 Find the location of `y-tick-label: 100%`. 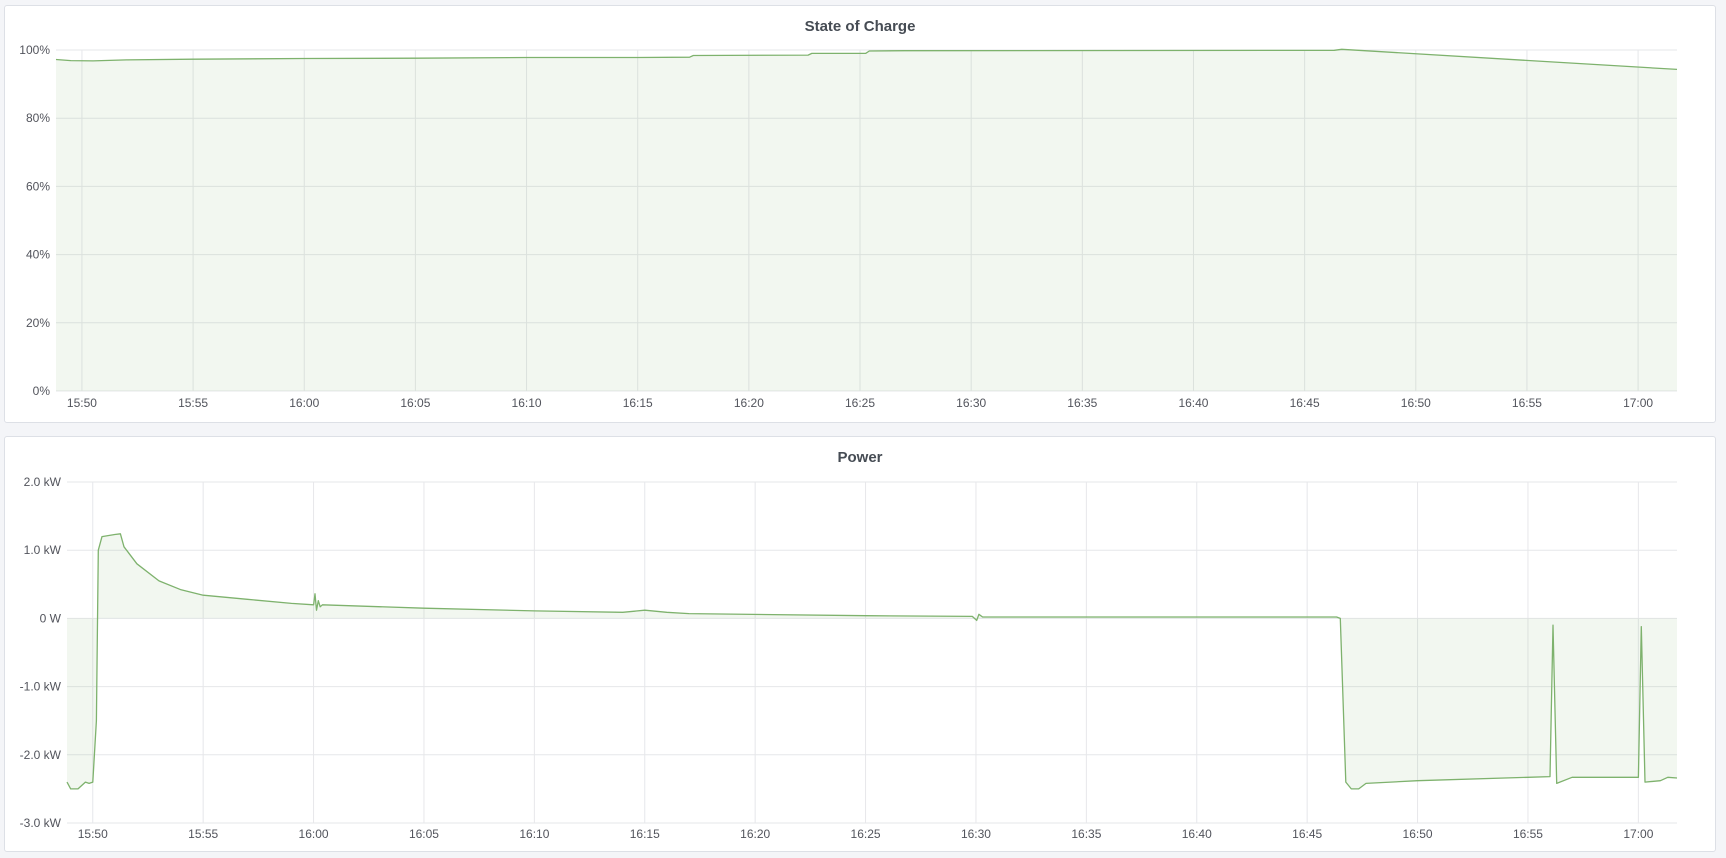

y-tick-label: 100% is located at coordinates (34, 50).